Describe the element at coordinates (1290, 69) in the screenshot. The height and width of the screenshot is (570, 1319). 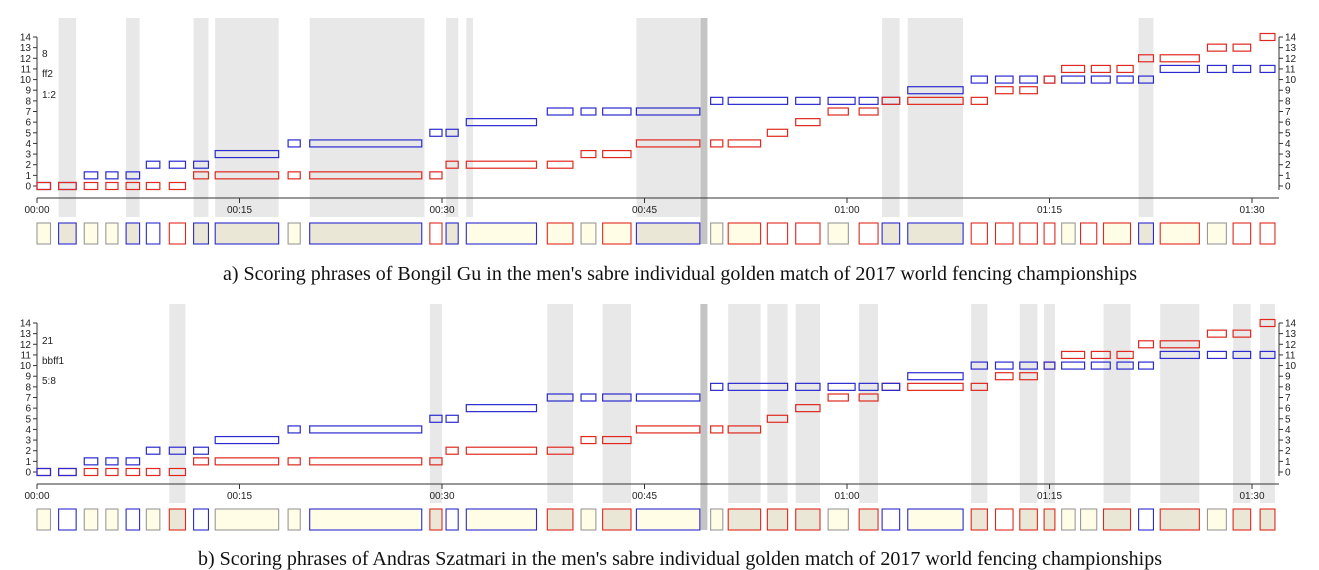
I see `y-tick-label-right: 11` at that location.